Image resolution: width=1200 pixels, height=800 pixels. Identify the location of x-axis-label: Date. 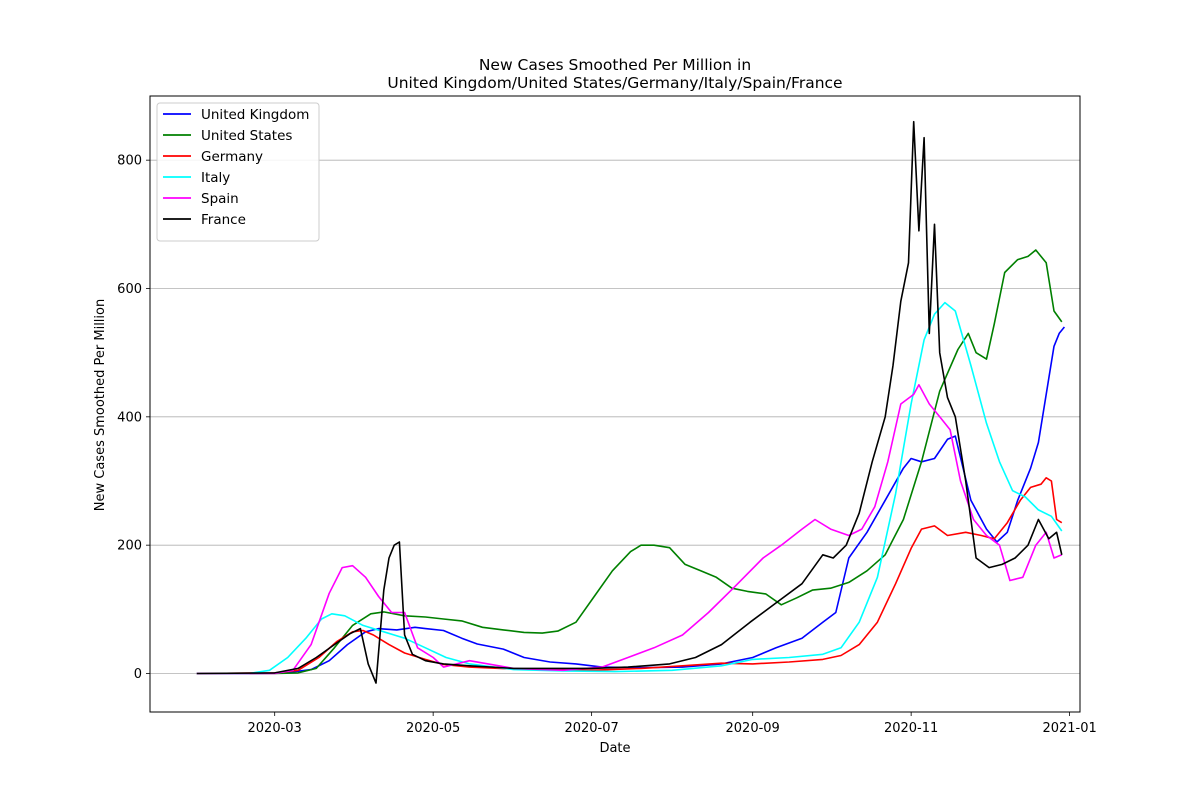
(614, 748).